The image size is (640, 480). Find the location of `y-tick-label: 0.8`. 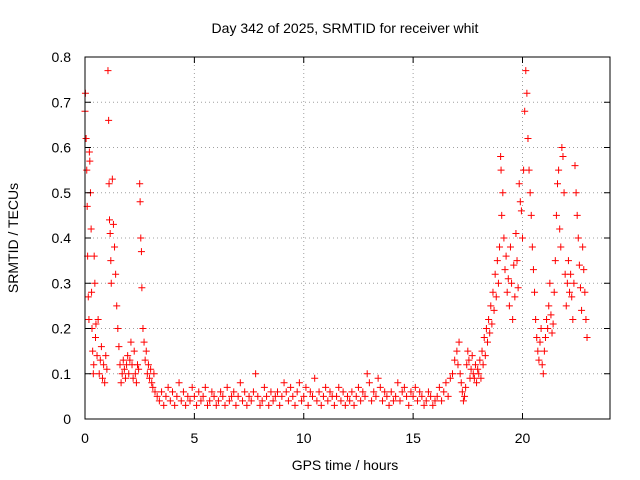

y-tick-label: 0.8 is located at coordinates (62, 57).